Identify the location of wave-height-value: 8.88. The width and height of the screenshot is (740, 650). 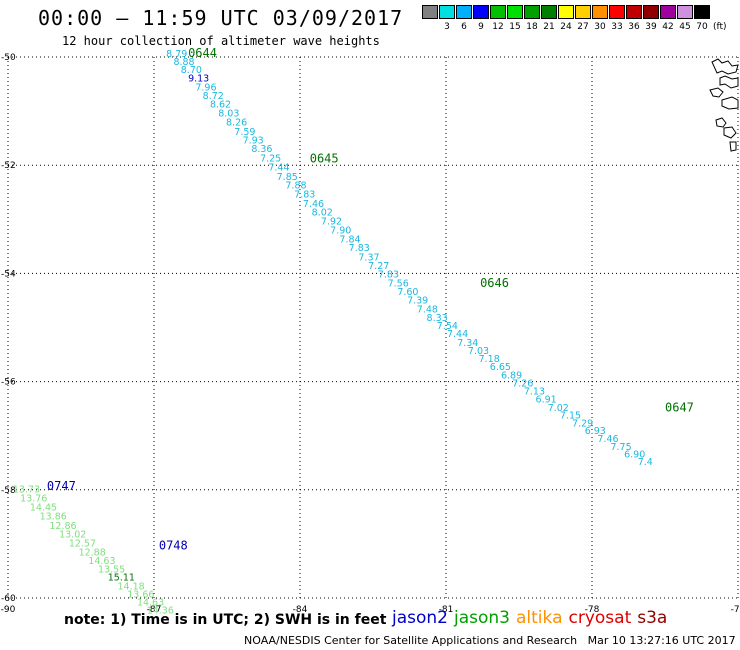
(183, 62).